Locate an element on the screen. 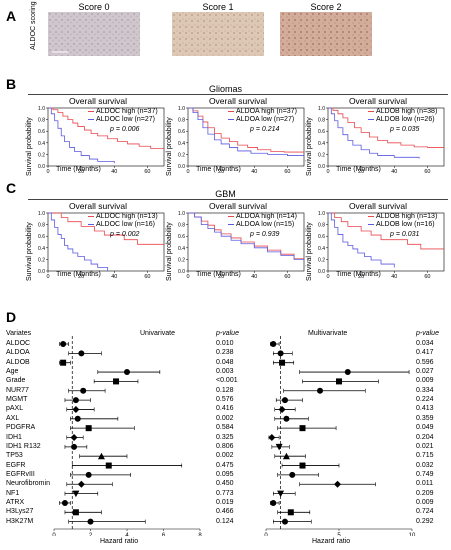 Image resolution: width=451 pixels, height=550 pixels. km-plot-0-0: 0.0 0.2 0.4 0.6 0.8 1.0 0 20 40 60 is located at coordinates (101, 140).